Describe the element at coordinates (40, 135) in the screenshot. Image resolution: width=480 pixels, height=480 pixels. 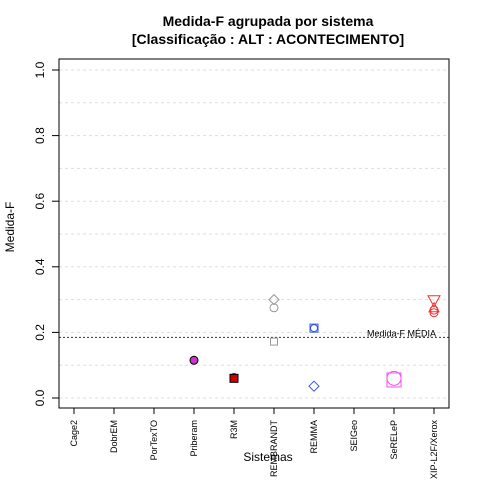
I see `y-tick-label: 0.8` at that location.